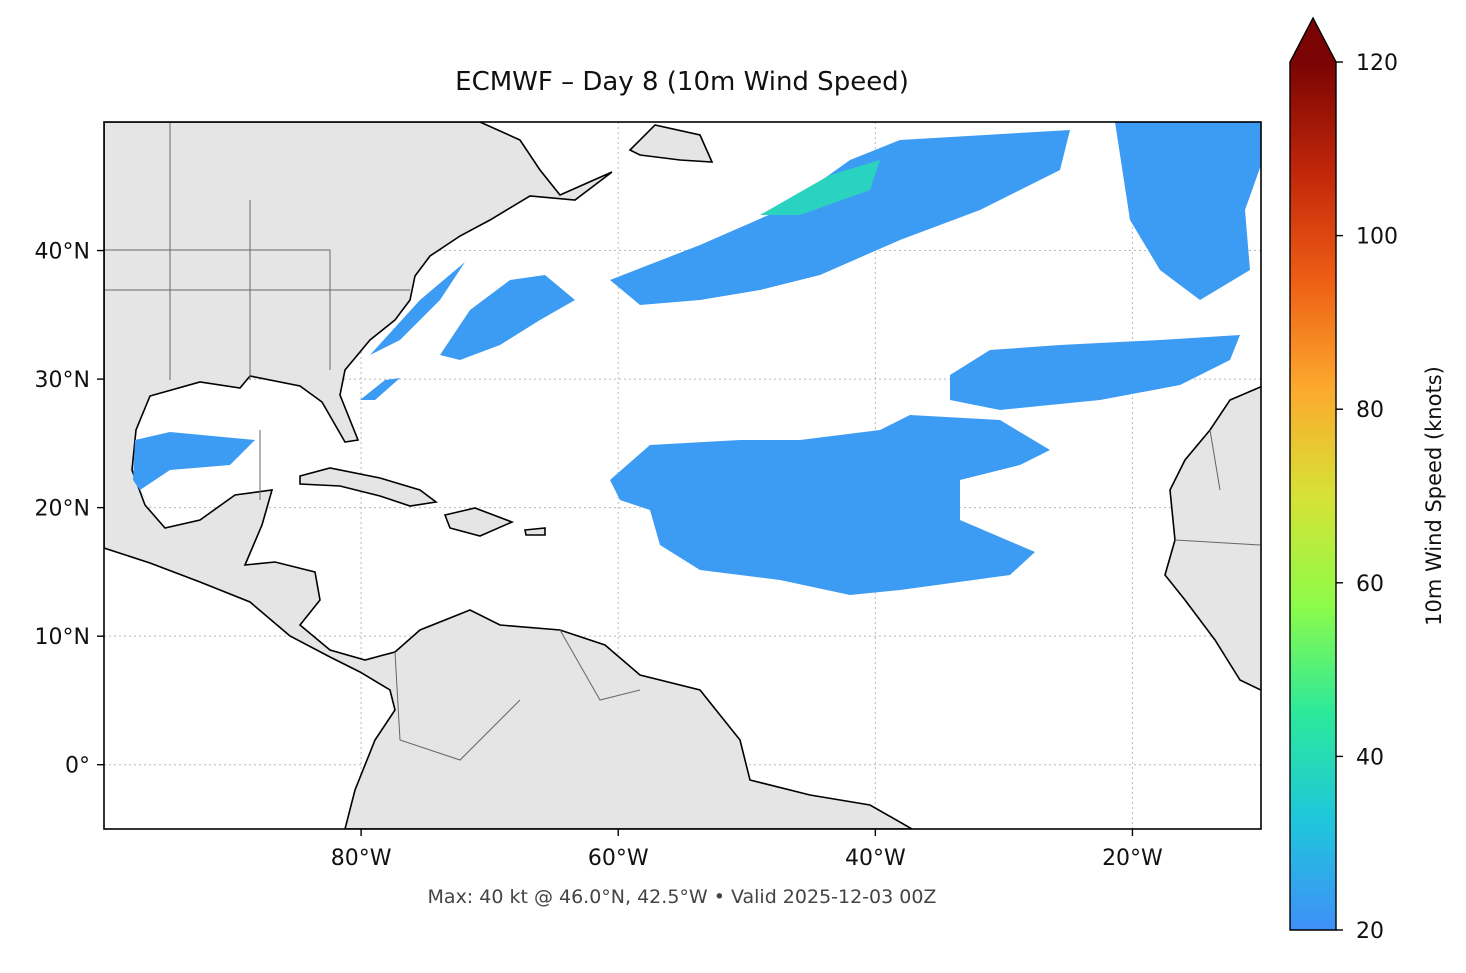 The image size is (1466, 973). What do you see at coordinates (1370, 757) in the screenshot?
I see `colorbar-tick-label: 40` at bounding box center [1370, 757].